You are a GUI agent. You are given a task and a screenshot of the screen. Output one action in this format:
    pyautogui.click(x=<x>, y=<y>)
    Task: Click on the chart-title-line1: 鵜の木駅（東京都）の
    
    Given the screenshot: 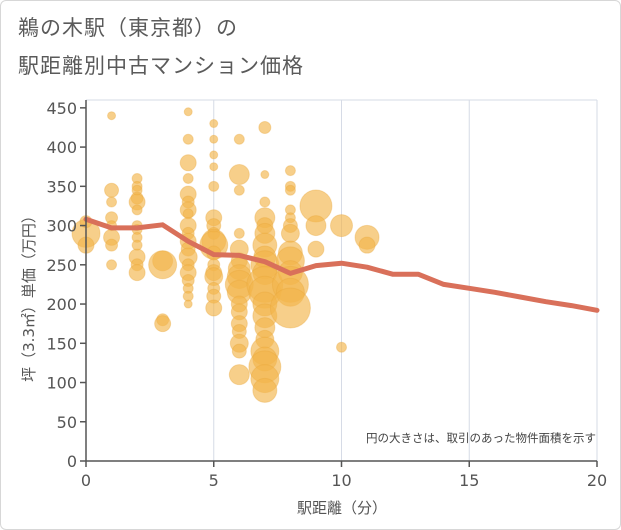 What is the action you would take?
    pyautogui.click(x=128, y=28)
    